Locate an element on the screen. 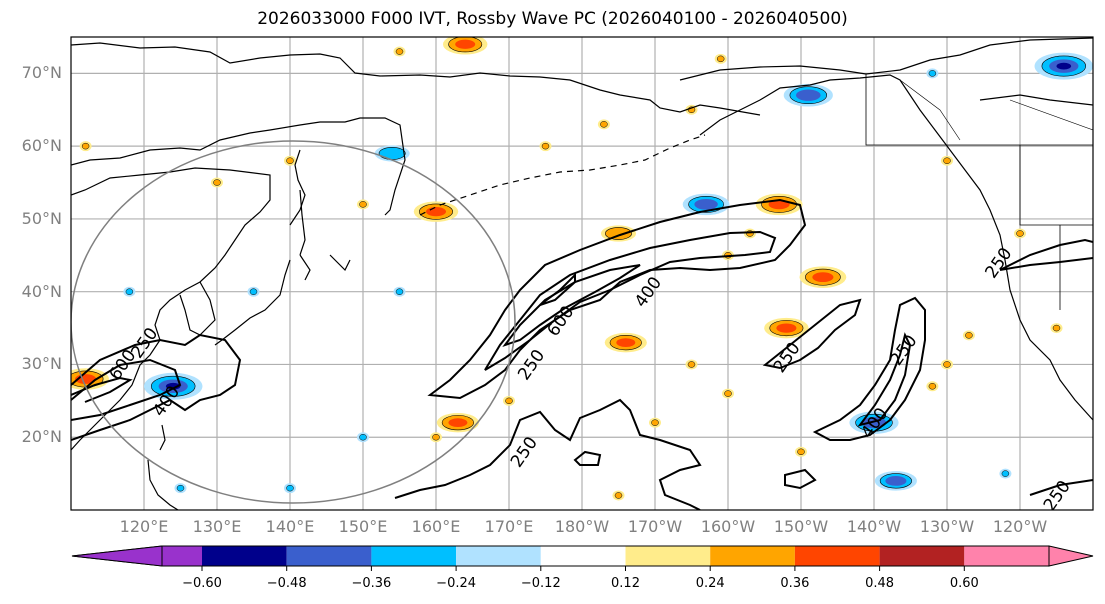 This screenshot has height=604, width=1105. lon-tick-label: 160°W is located at coordinates (728, 526).